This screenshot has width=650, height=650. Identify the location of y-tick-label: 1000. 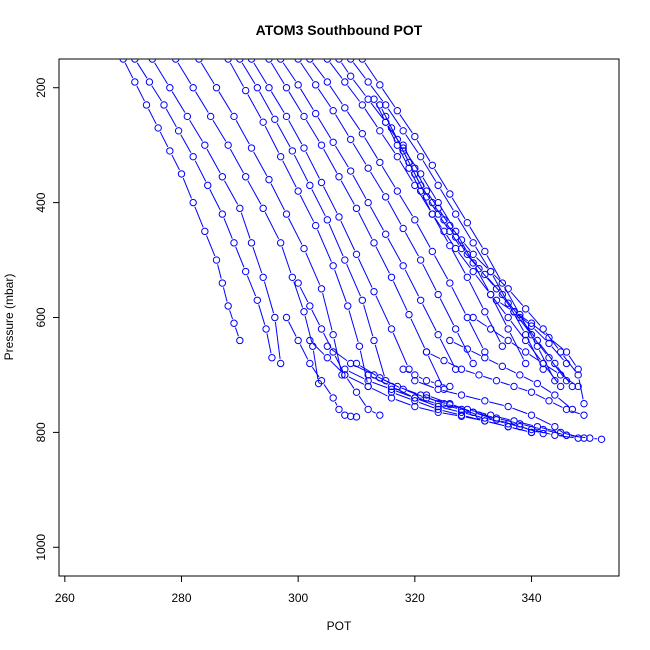
(41, 547).